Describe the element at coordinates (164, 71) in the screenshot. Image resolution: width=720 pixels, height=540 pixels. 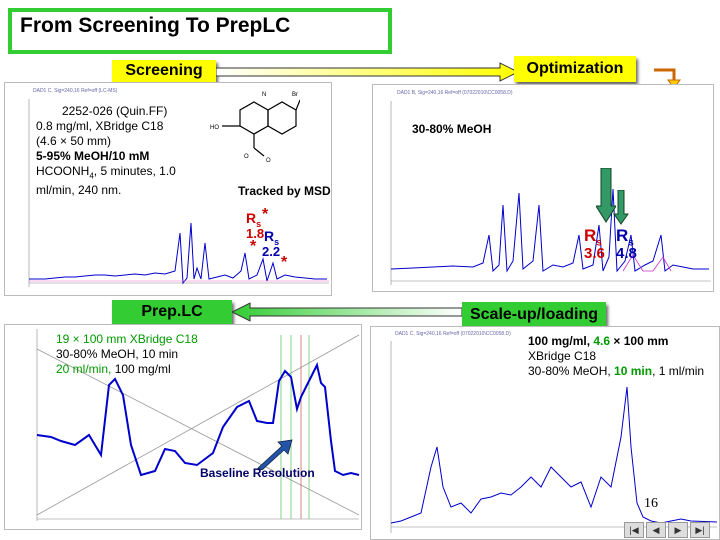
I see `screening-label: Screening` at that location.